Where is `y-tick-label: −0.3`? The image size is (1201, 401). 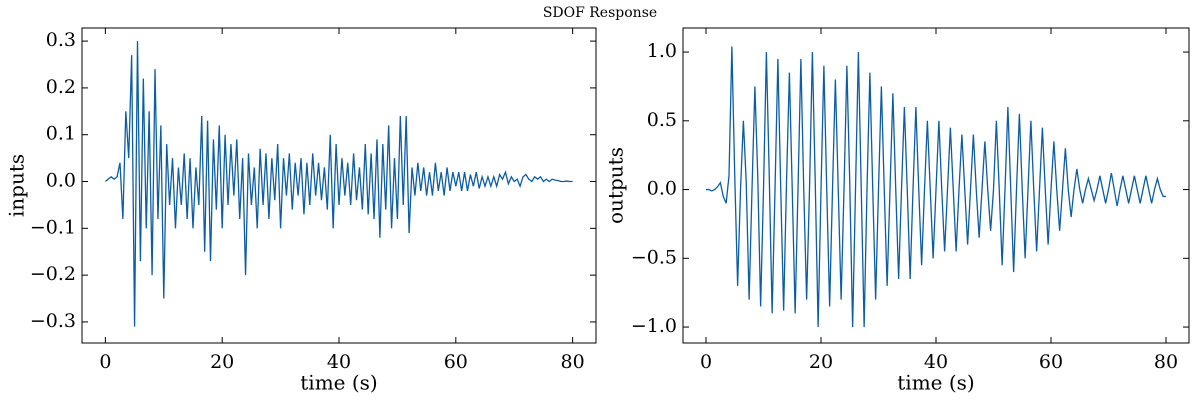 y-tick-label: −0.3 is located at coordinates (53, 321).